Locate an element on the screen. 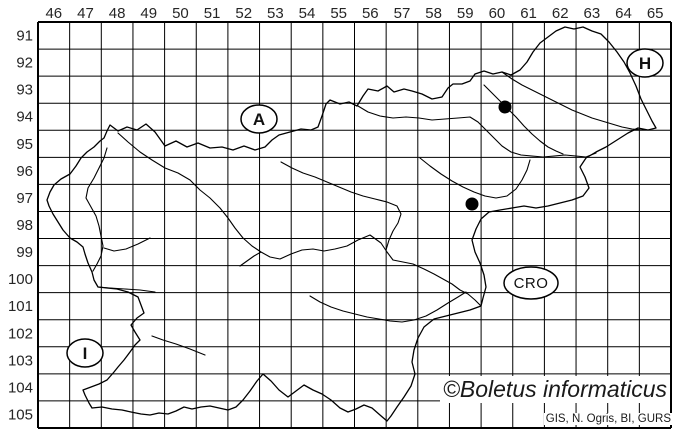  country-label-italy: I is located at coordinates (85, 353).